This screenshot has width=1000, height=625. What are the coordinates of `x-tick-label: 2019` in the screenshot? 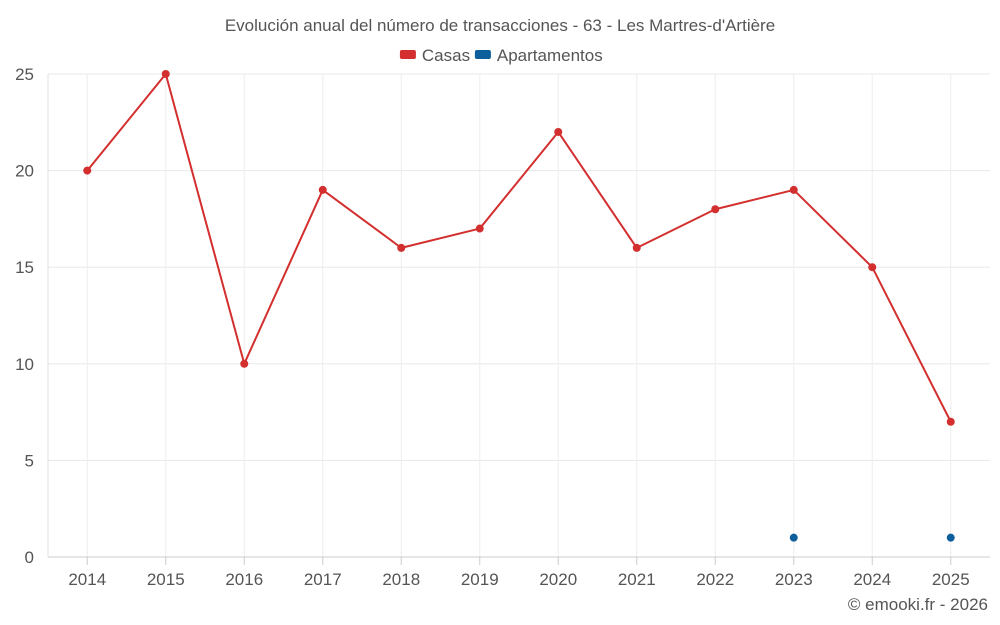 It's located at (480, 579).